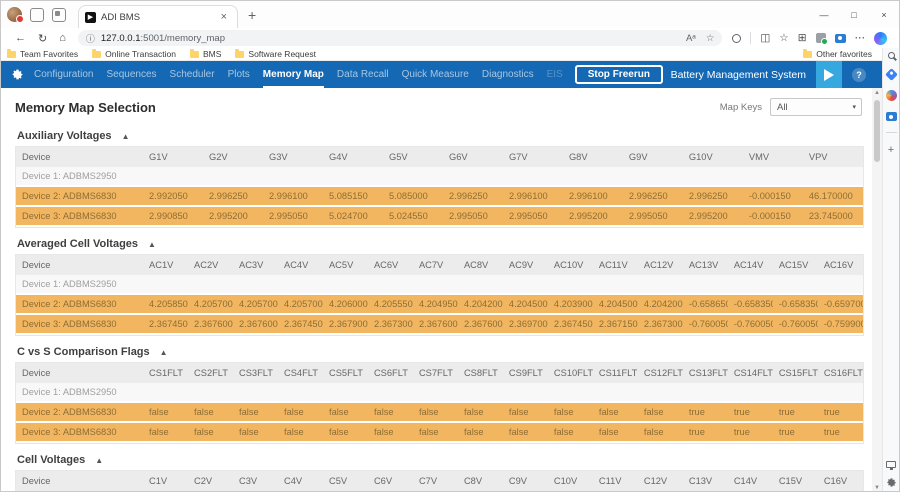 This screenshot has height=492, width=900. Describe the element at coordinates (854, 14) in the screenshot. I see `maximize-button: □` at that location.